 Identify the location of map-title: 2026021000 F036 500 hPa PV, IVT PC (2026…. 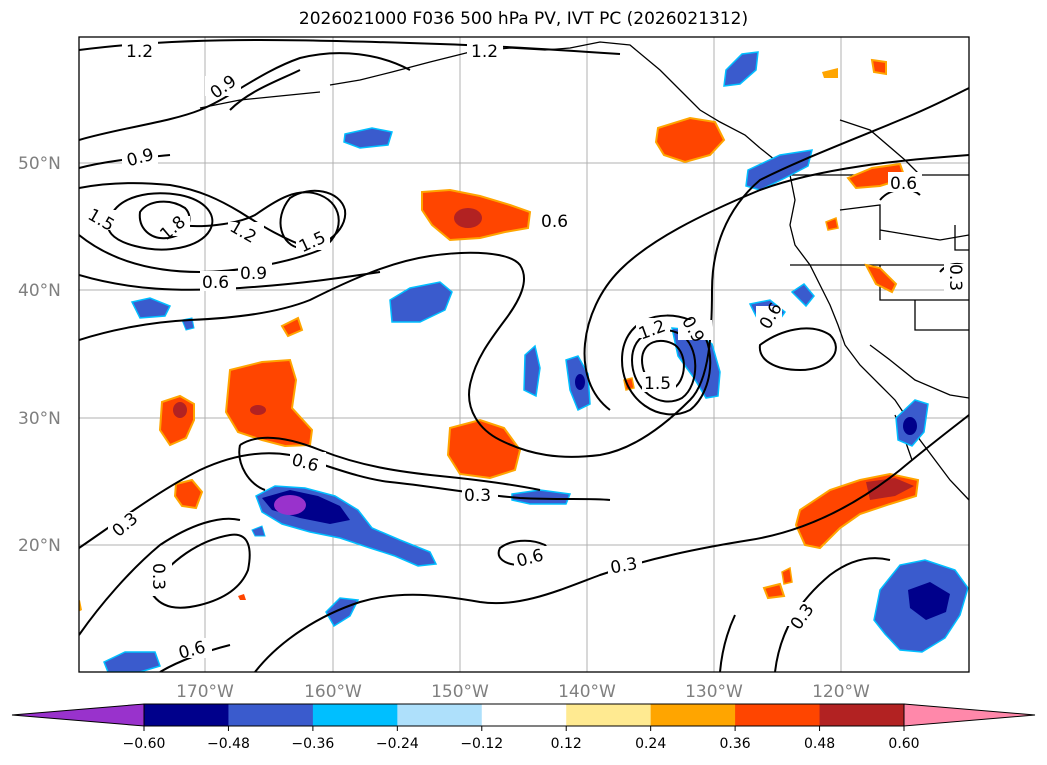
(523, 19).